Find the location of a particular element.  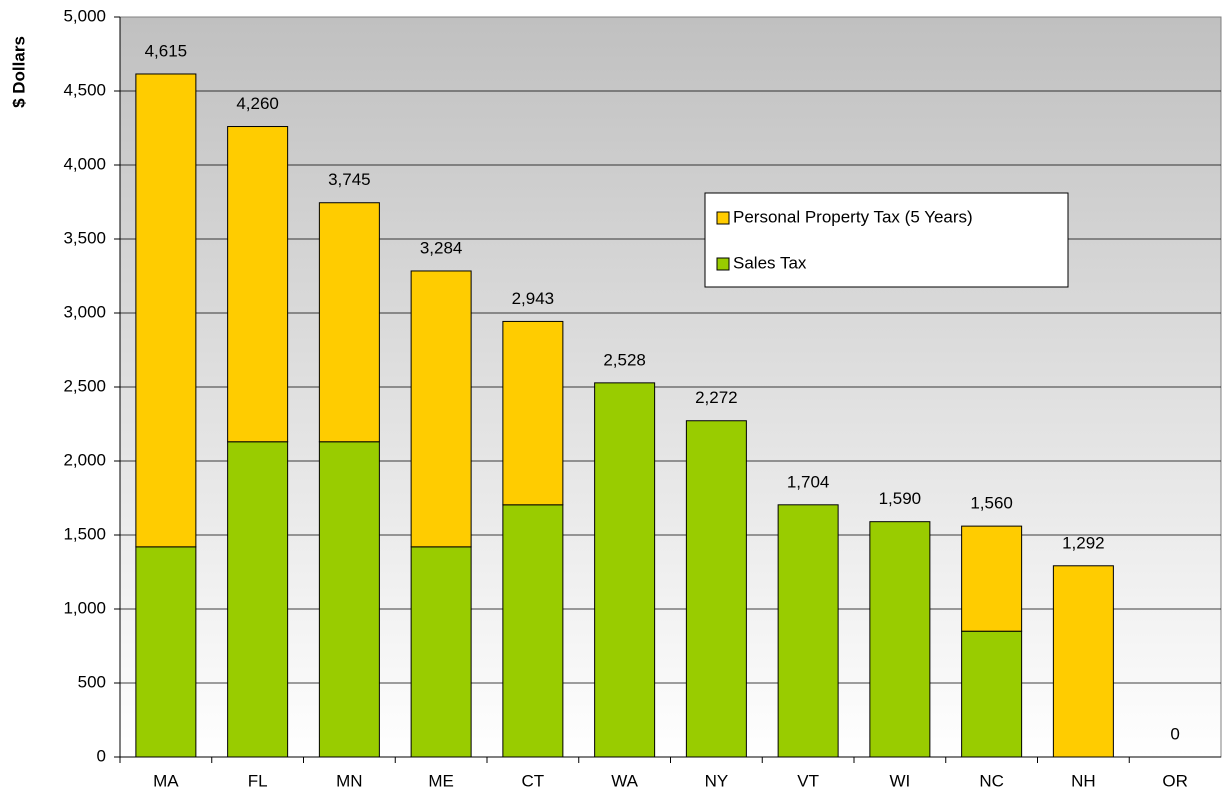

x-tick-label: WI is located at coordinates (899, 780).